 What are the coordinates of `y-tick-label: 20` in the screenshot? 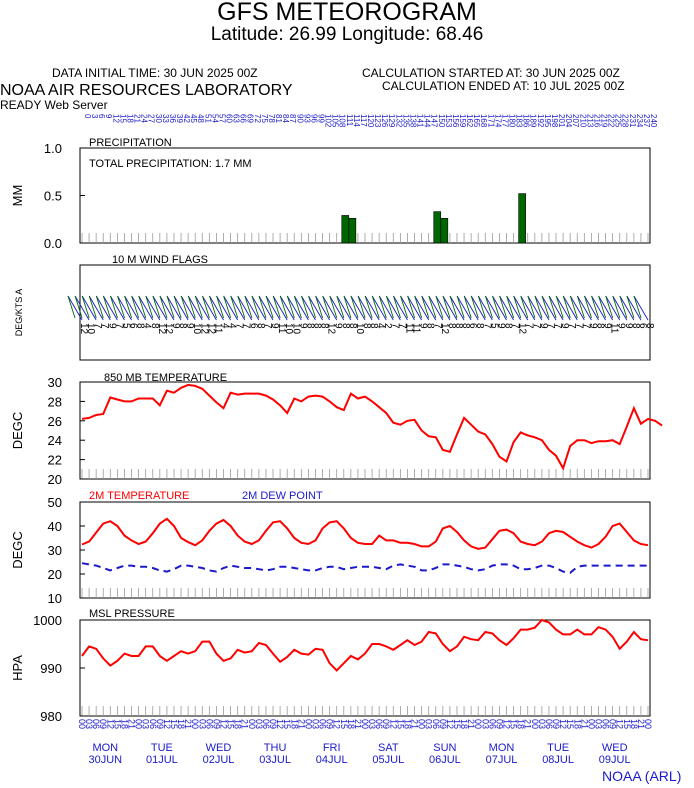 It's located at (55, 574).